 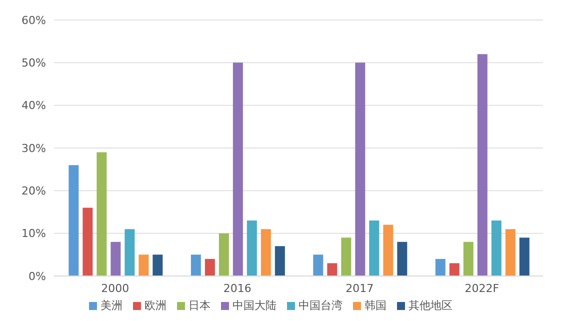 I want to click on y-tick-label: 40%, so click(x=34, y=105).